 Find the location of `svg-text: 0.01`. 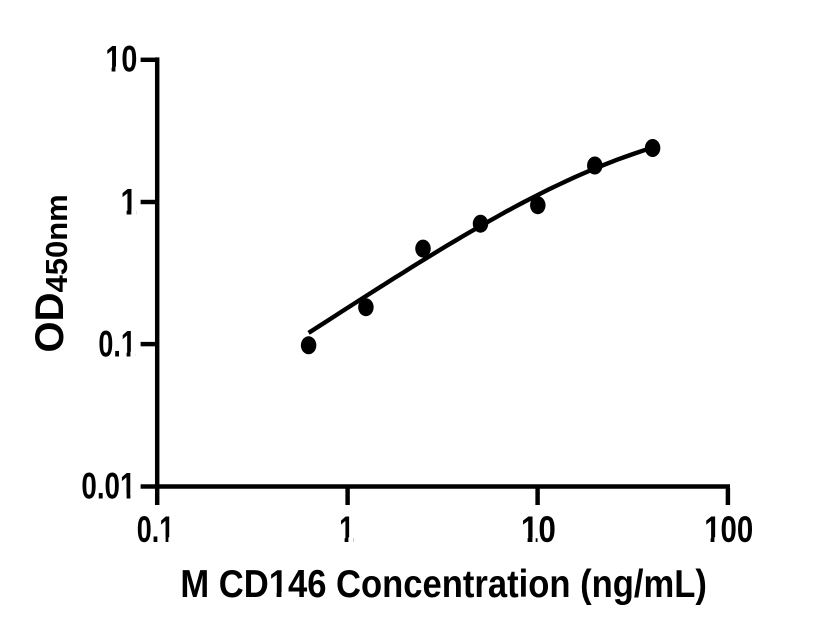

svg-text: 0.01 is located at coordinates (108, 485).